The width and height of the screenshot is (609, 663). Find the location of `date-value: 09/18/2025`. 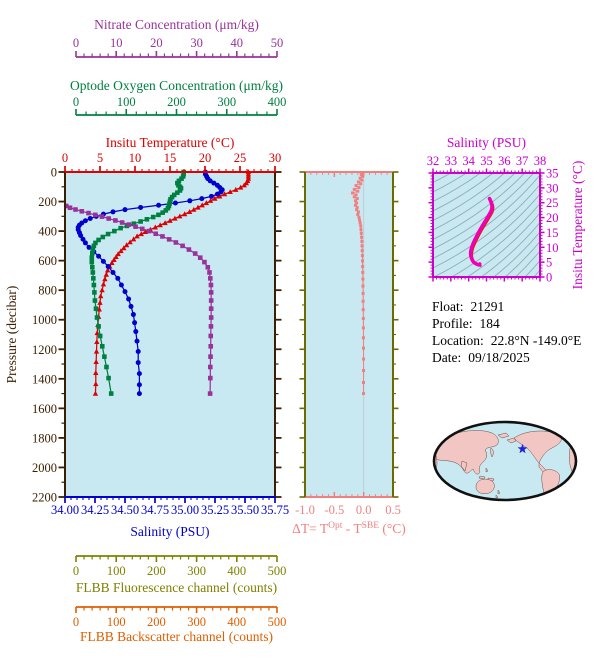

date-value: 09/18/2025 is located at coordinates (499, 357).